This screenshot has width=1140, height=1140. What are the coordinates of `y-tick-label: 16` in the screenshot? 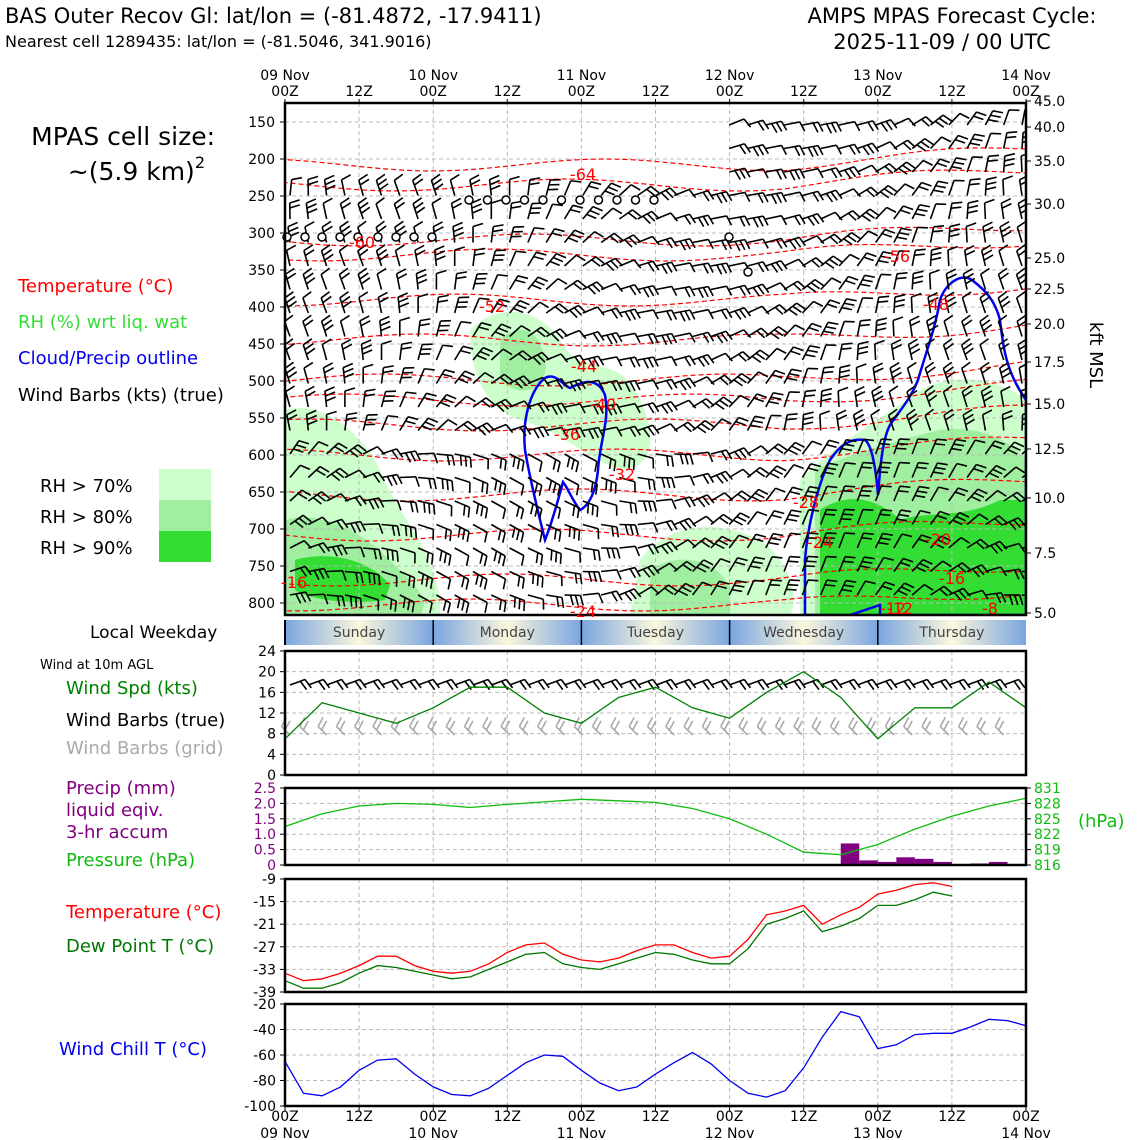 It's located at (267, 693).